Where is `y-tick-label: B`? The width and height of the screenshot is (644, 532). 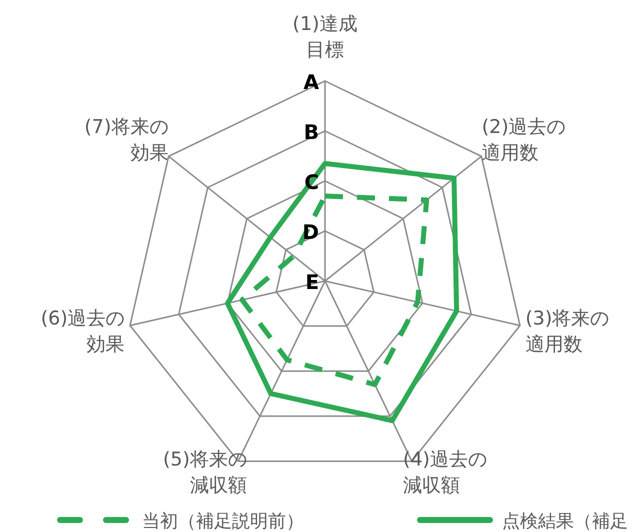 y-tick-label: B is located at coordinates (311, 132).